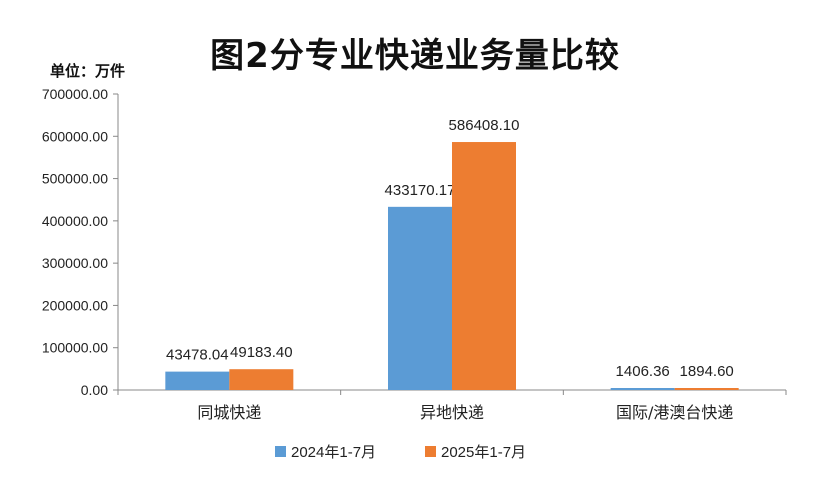 The height and width of the screenshot is (489, 830). I want to click on data-label: 43478.04, so click(197, 355).